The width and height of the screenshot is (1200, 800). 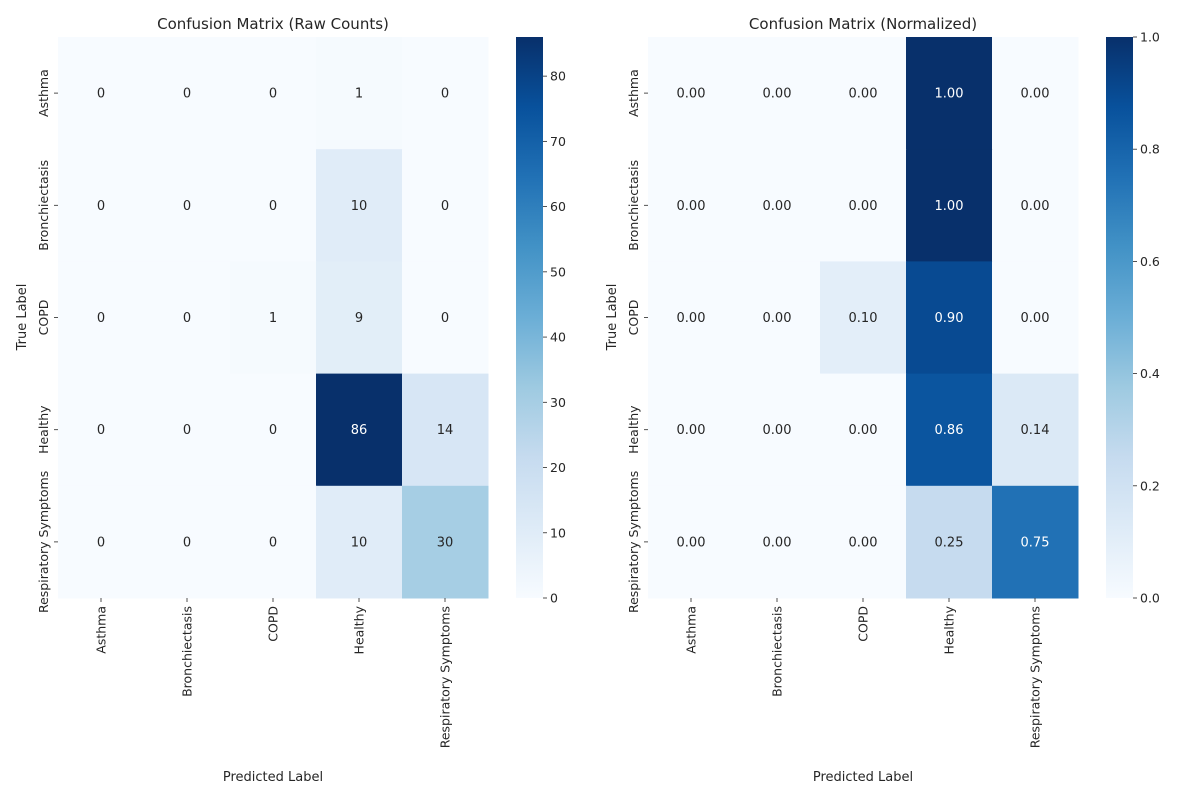 I want to click on heatmap-cell-r2-c1, so click(x=777, y=318).